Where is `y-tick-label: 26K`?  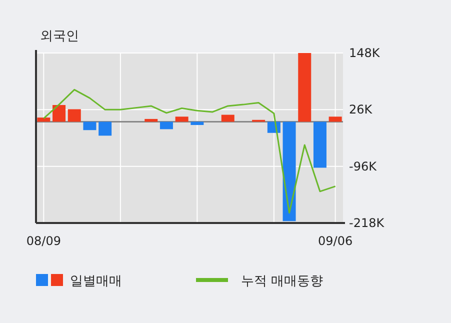
y-tick-label: 26K is located at coordinates (361, 109).